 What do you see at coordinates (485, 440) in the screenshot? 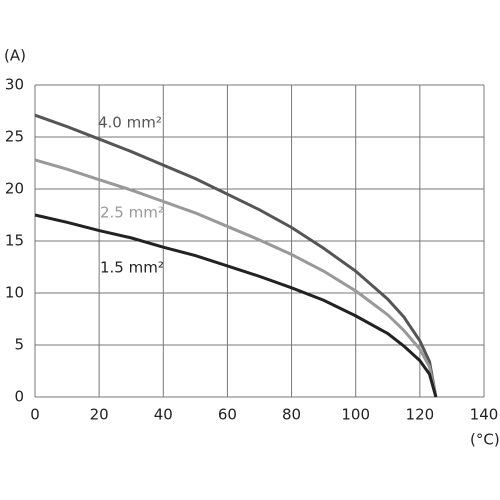
I see `x-axis-label: (°C)` at bounding box center [485, 440].